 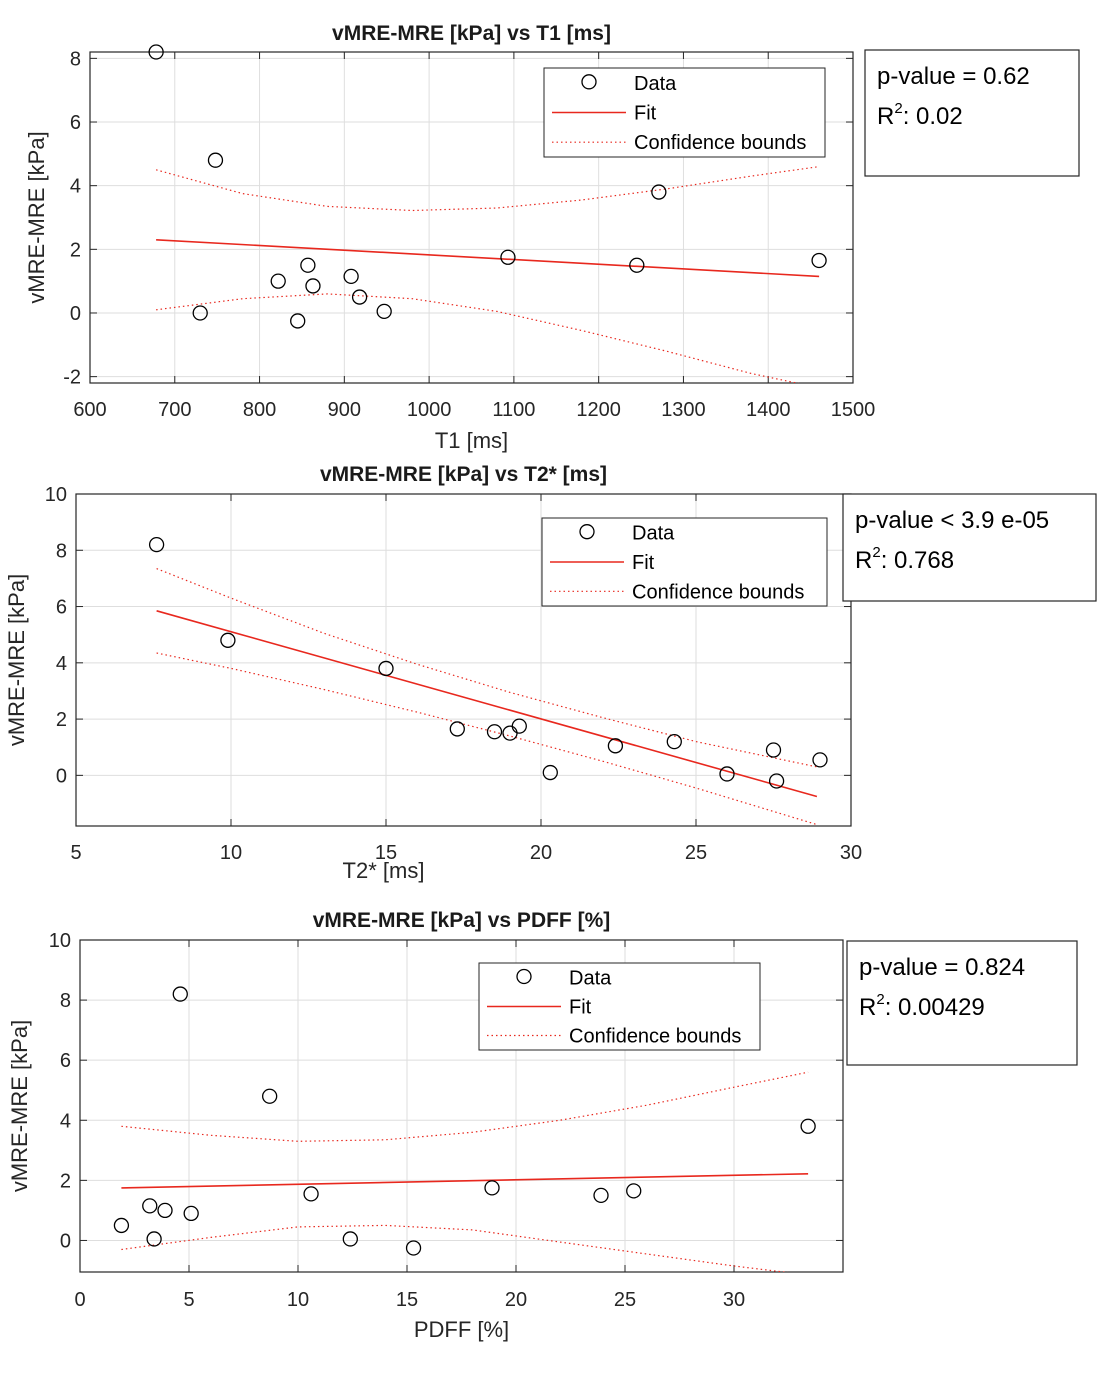 What do you see at coordinates (36, 217) in the screenshot?
I see `y-axis-label: vMRE-MRE [kPa]` at bounding box center [36, 217].